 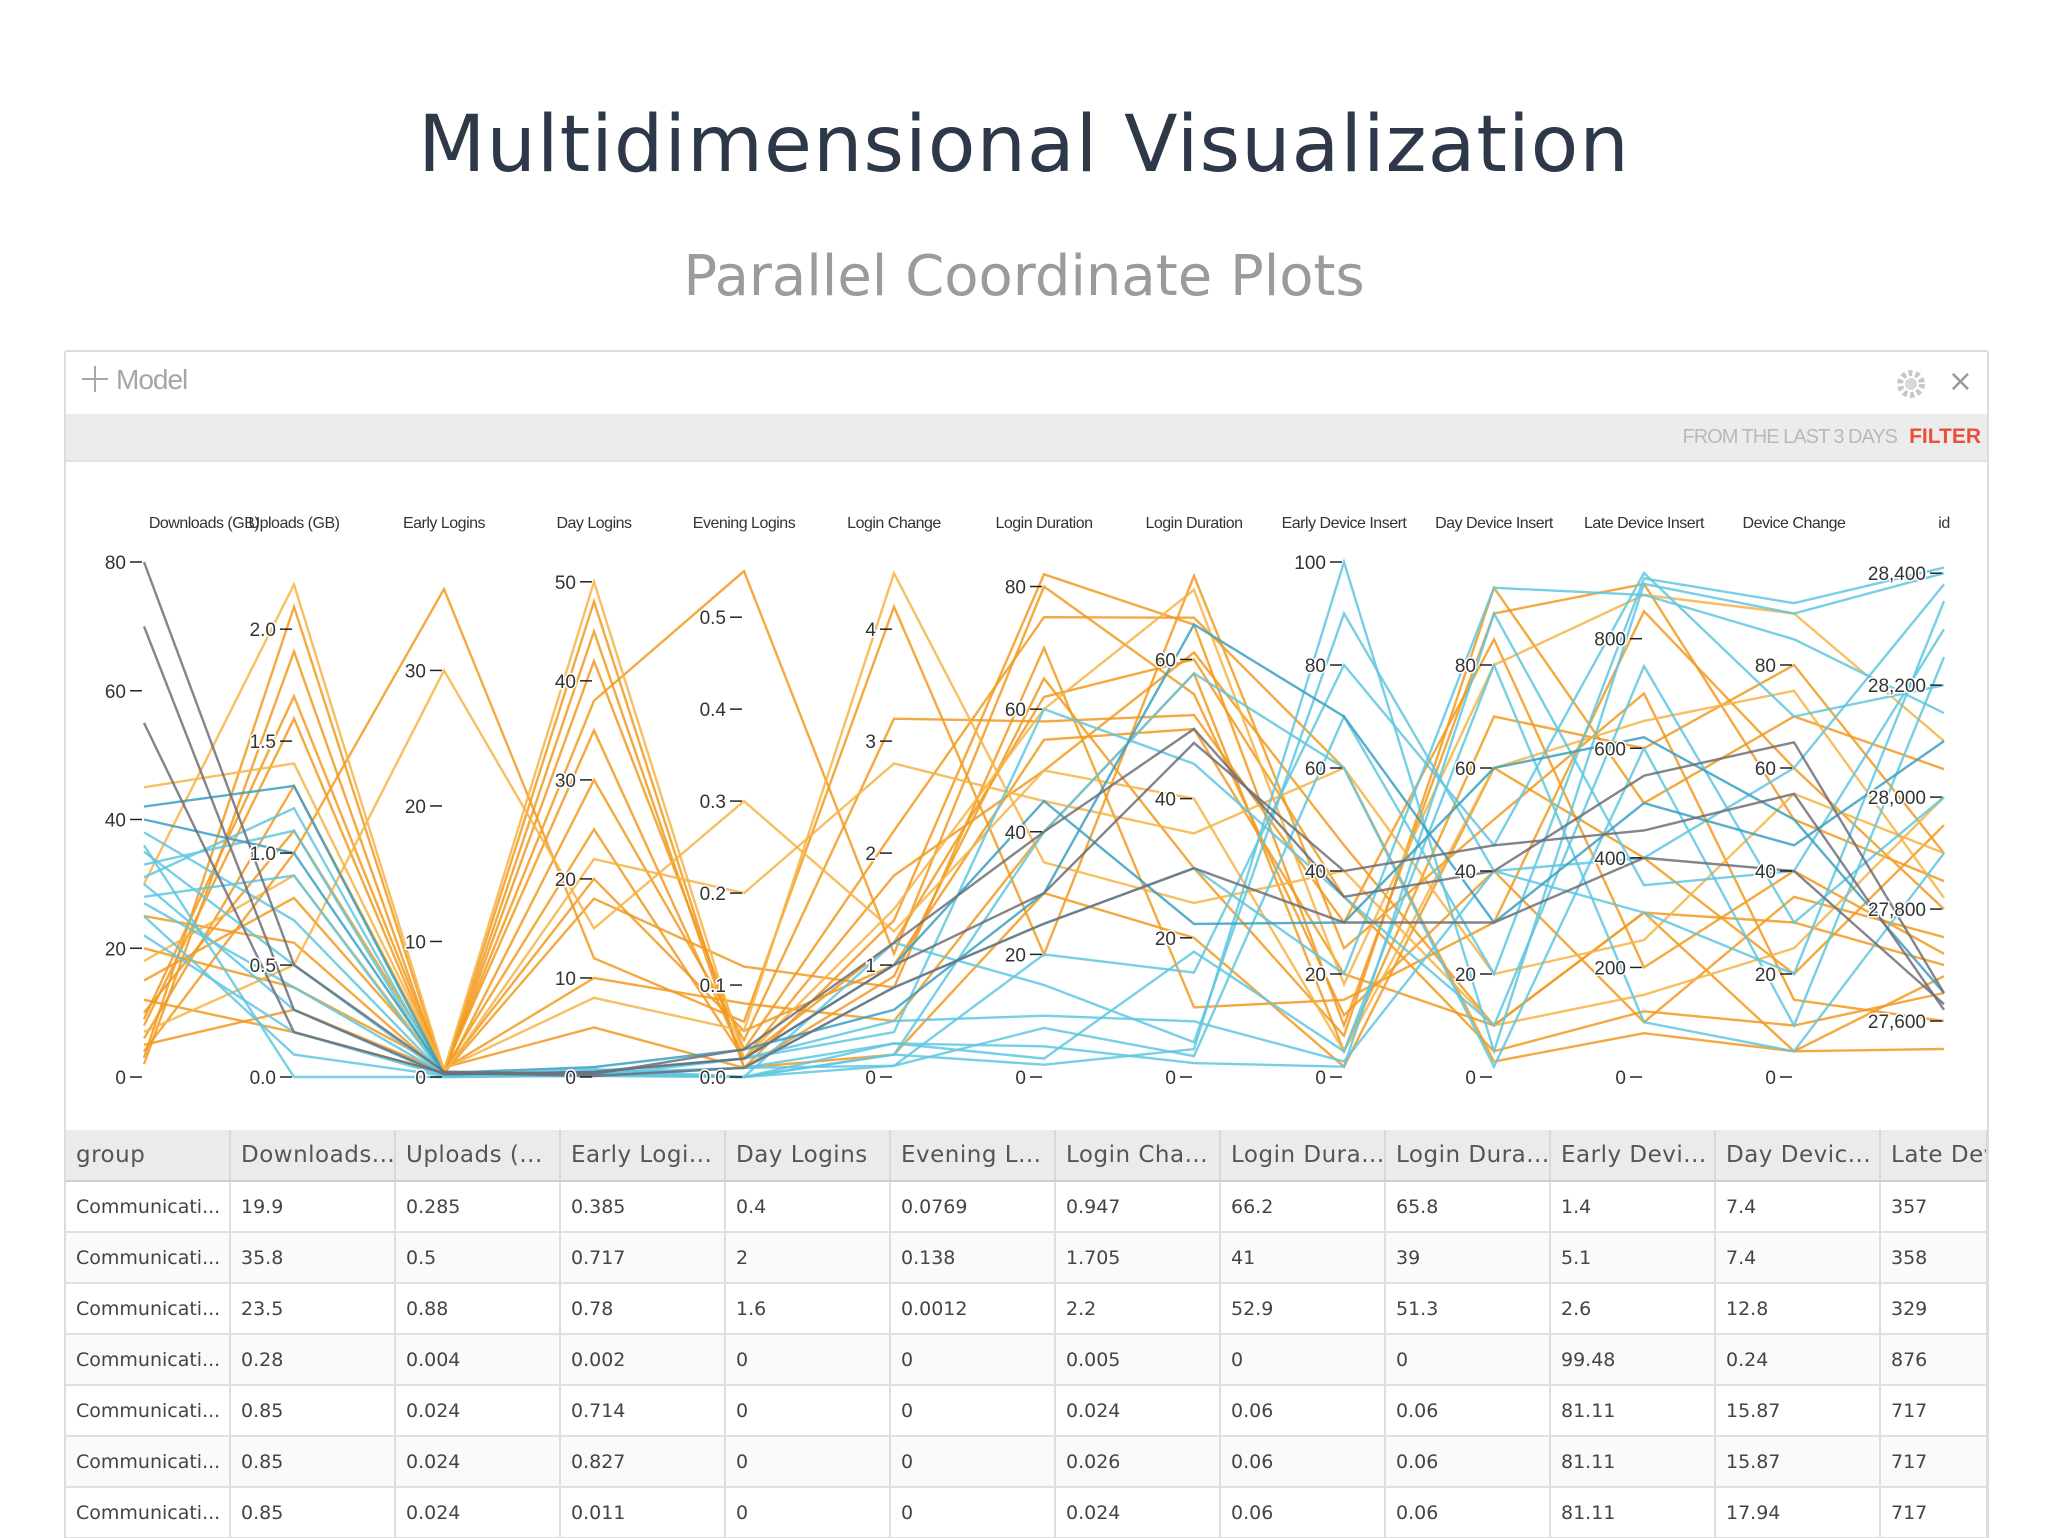 I want to click on axis-title: Early Device Insert, so click(x=1345, y=523).